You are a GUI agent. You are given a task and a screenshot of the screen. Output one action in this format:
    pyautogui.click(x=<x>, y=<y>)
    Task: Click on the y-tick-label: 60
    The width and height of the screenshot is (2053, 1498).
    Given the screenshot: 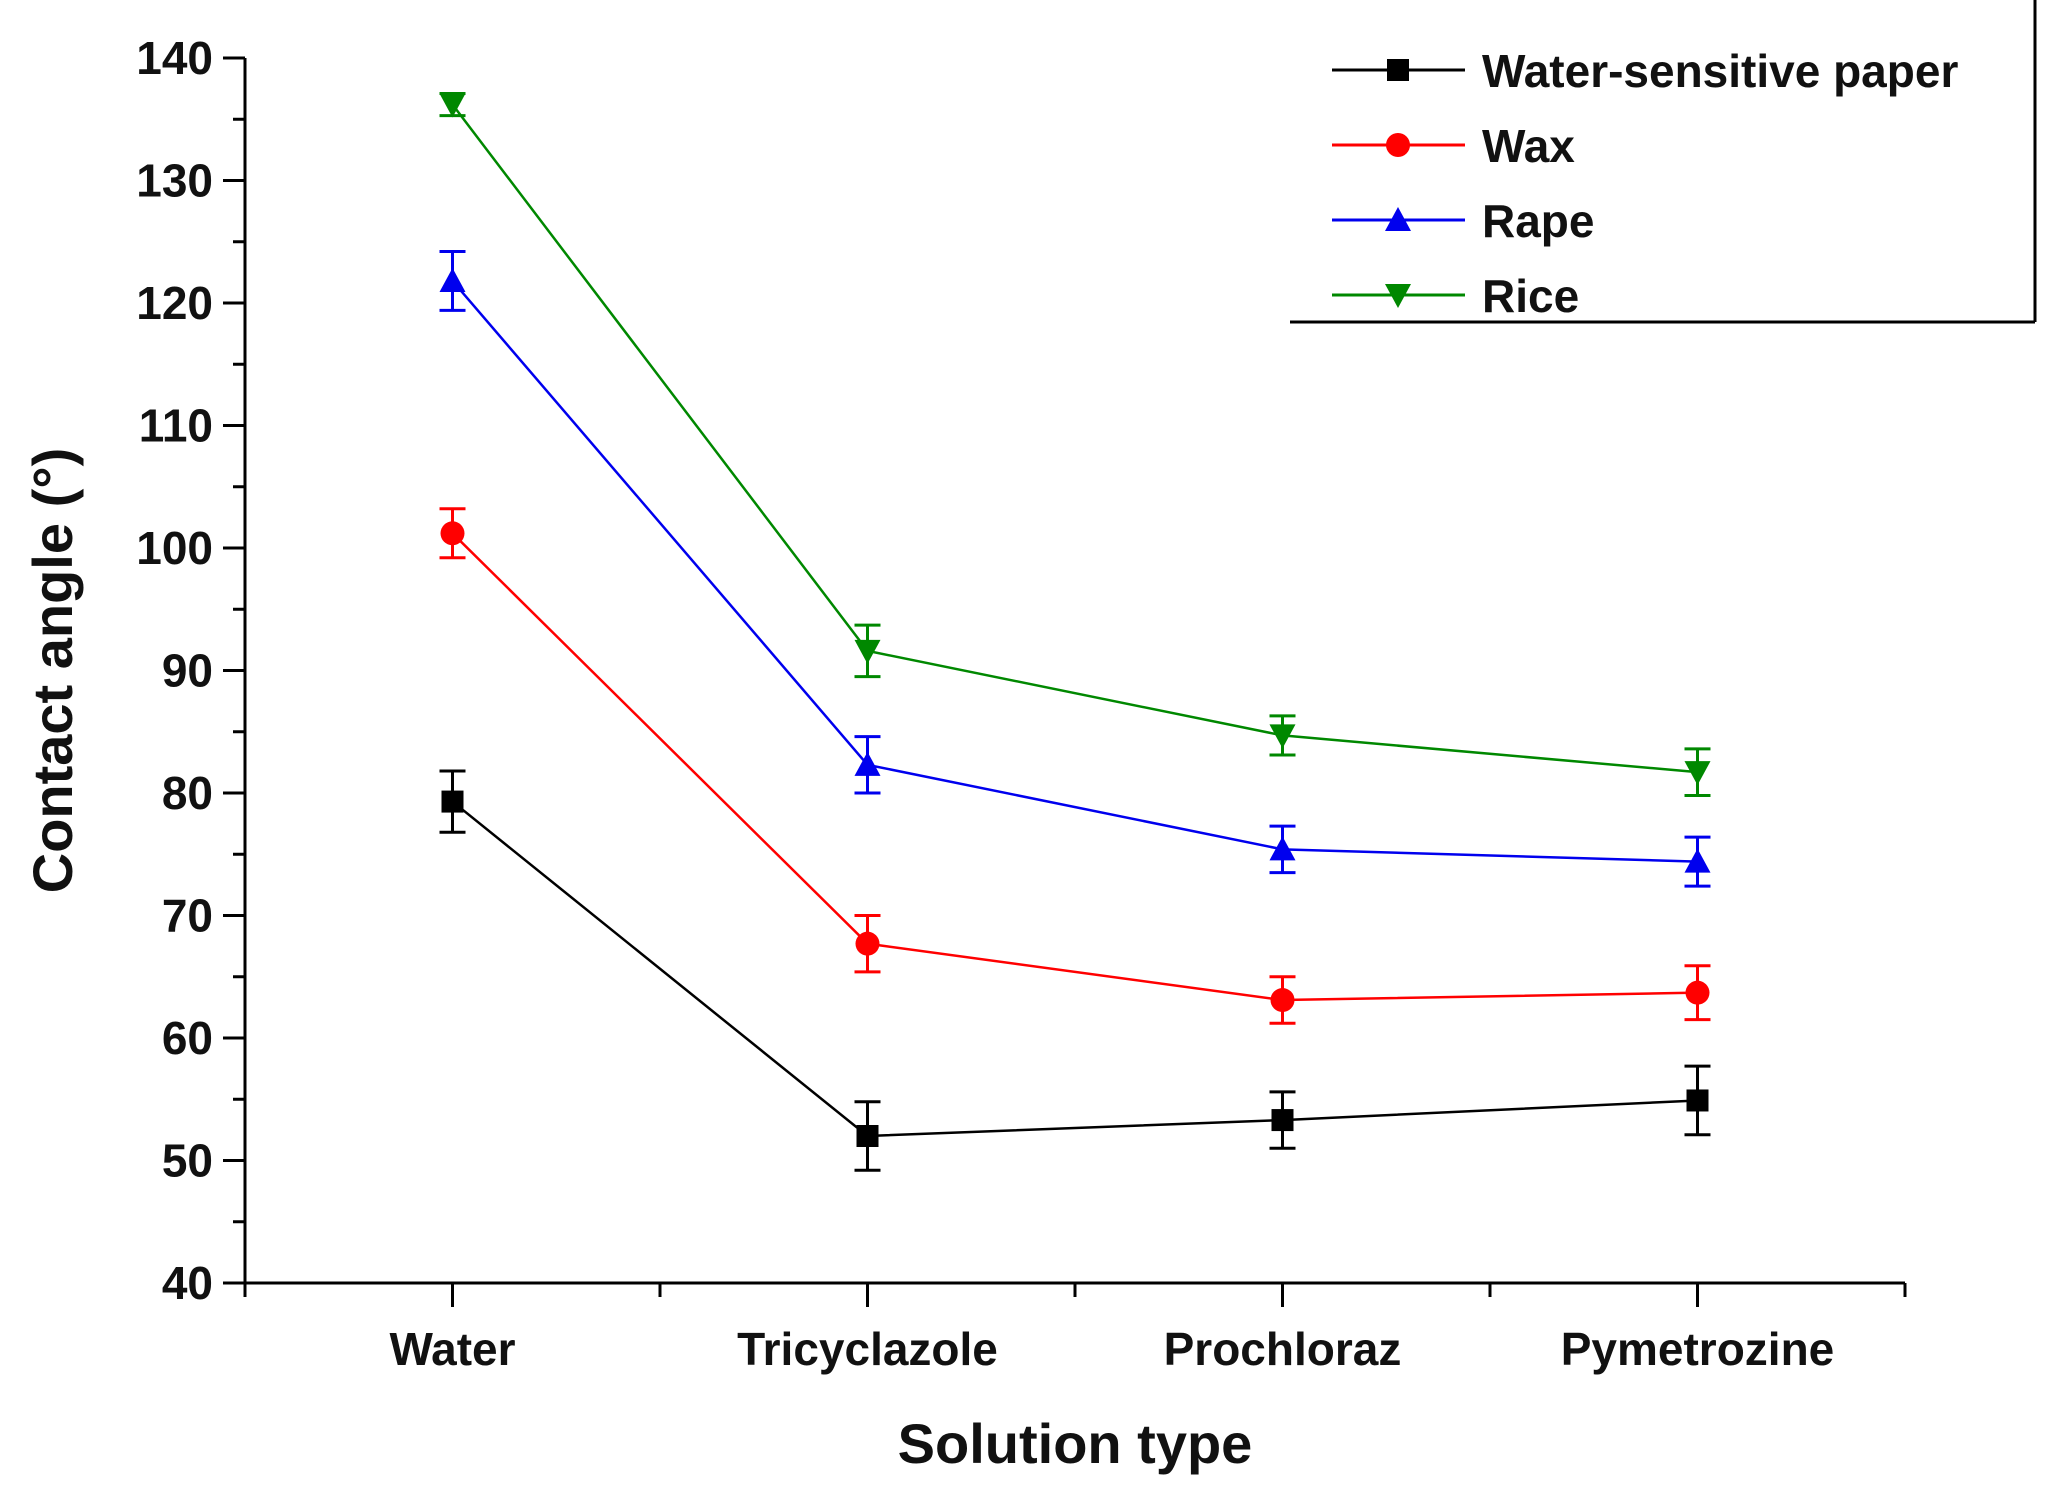 What is the action you would take?
    pyautogui.click(x=187, y=1038)
    